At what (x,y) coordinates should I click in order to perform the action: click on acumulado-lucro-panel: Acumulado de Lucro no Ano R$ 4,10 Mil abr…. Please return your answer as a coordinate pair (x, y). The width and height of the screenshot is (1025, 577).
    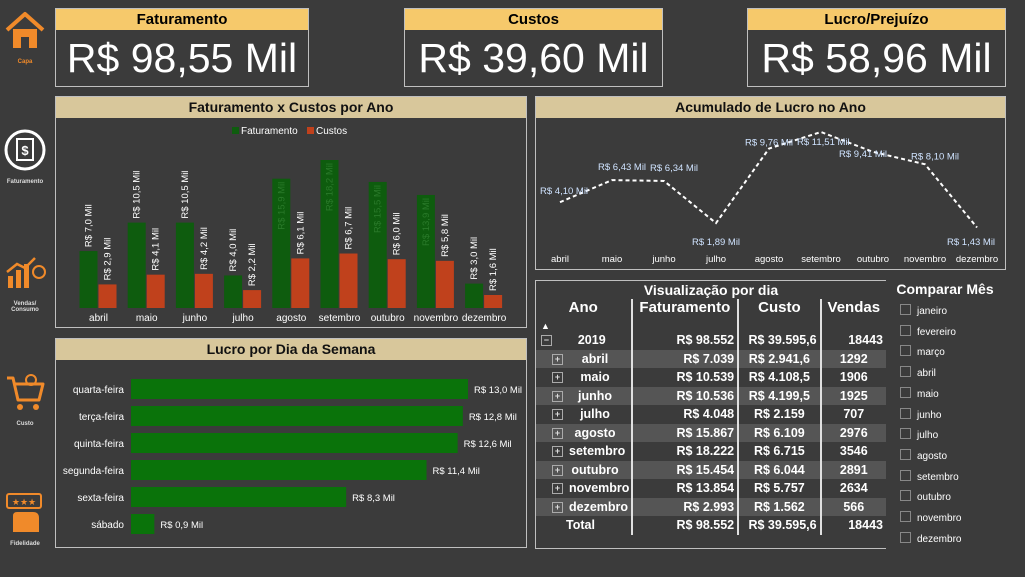
    Looking at the image, I should click on (770, 183).